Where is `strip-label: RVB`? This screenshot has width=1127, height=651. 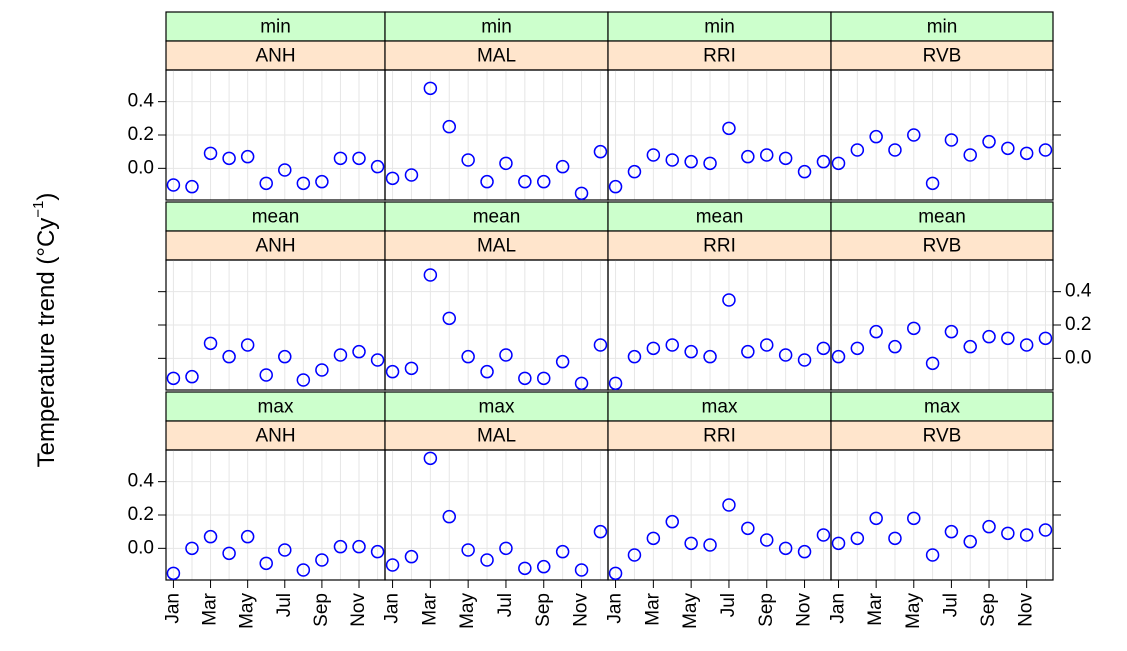 strip-label: RVB is located at coordinates (942, 56).